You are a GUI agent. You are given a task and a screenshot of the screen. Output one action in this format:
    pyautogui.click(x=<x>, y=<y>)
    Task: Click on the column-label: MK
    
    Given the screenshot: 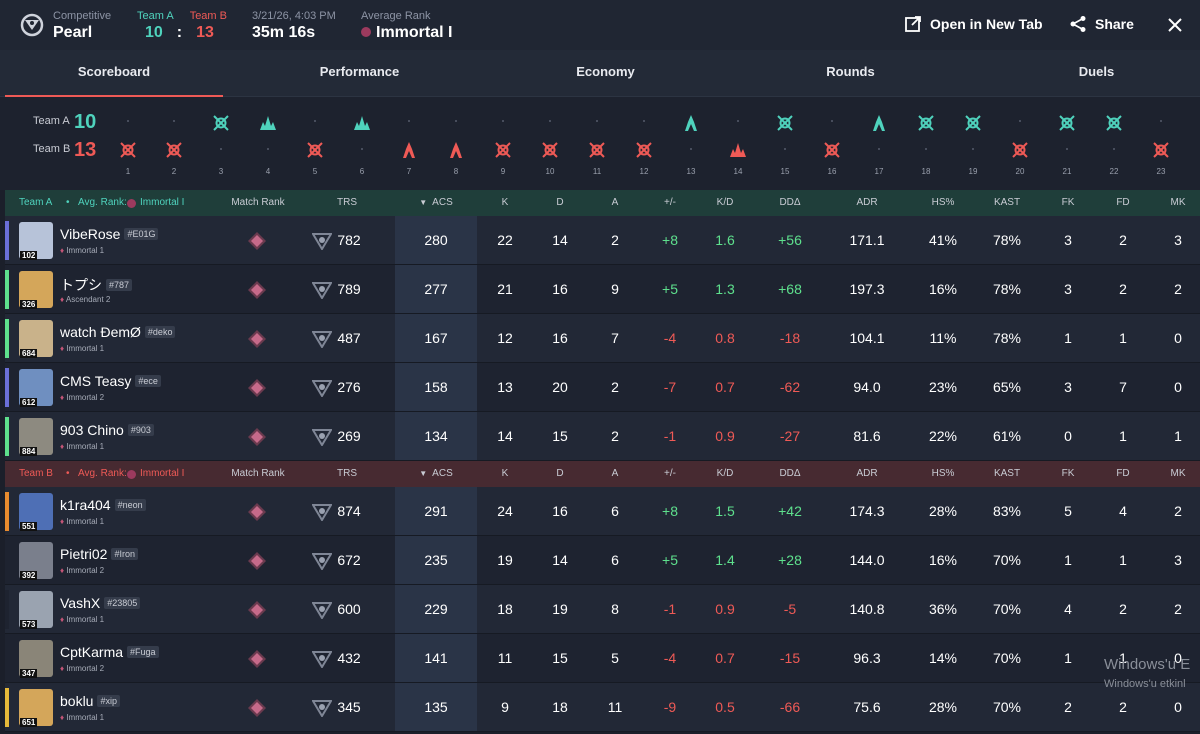 What is the action you would take?
    pyautogui.click(x=1178, y=202)
    